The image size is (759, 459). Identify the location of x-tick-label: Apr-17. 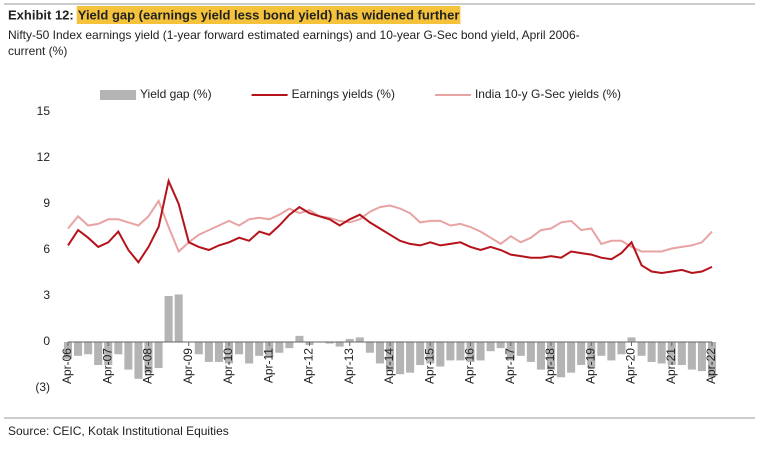
(510, 366).